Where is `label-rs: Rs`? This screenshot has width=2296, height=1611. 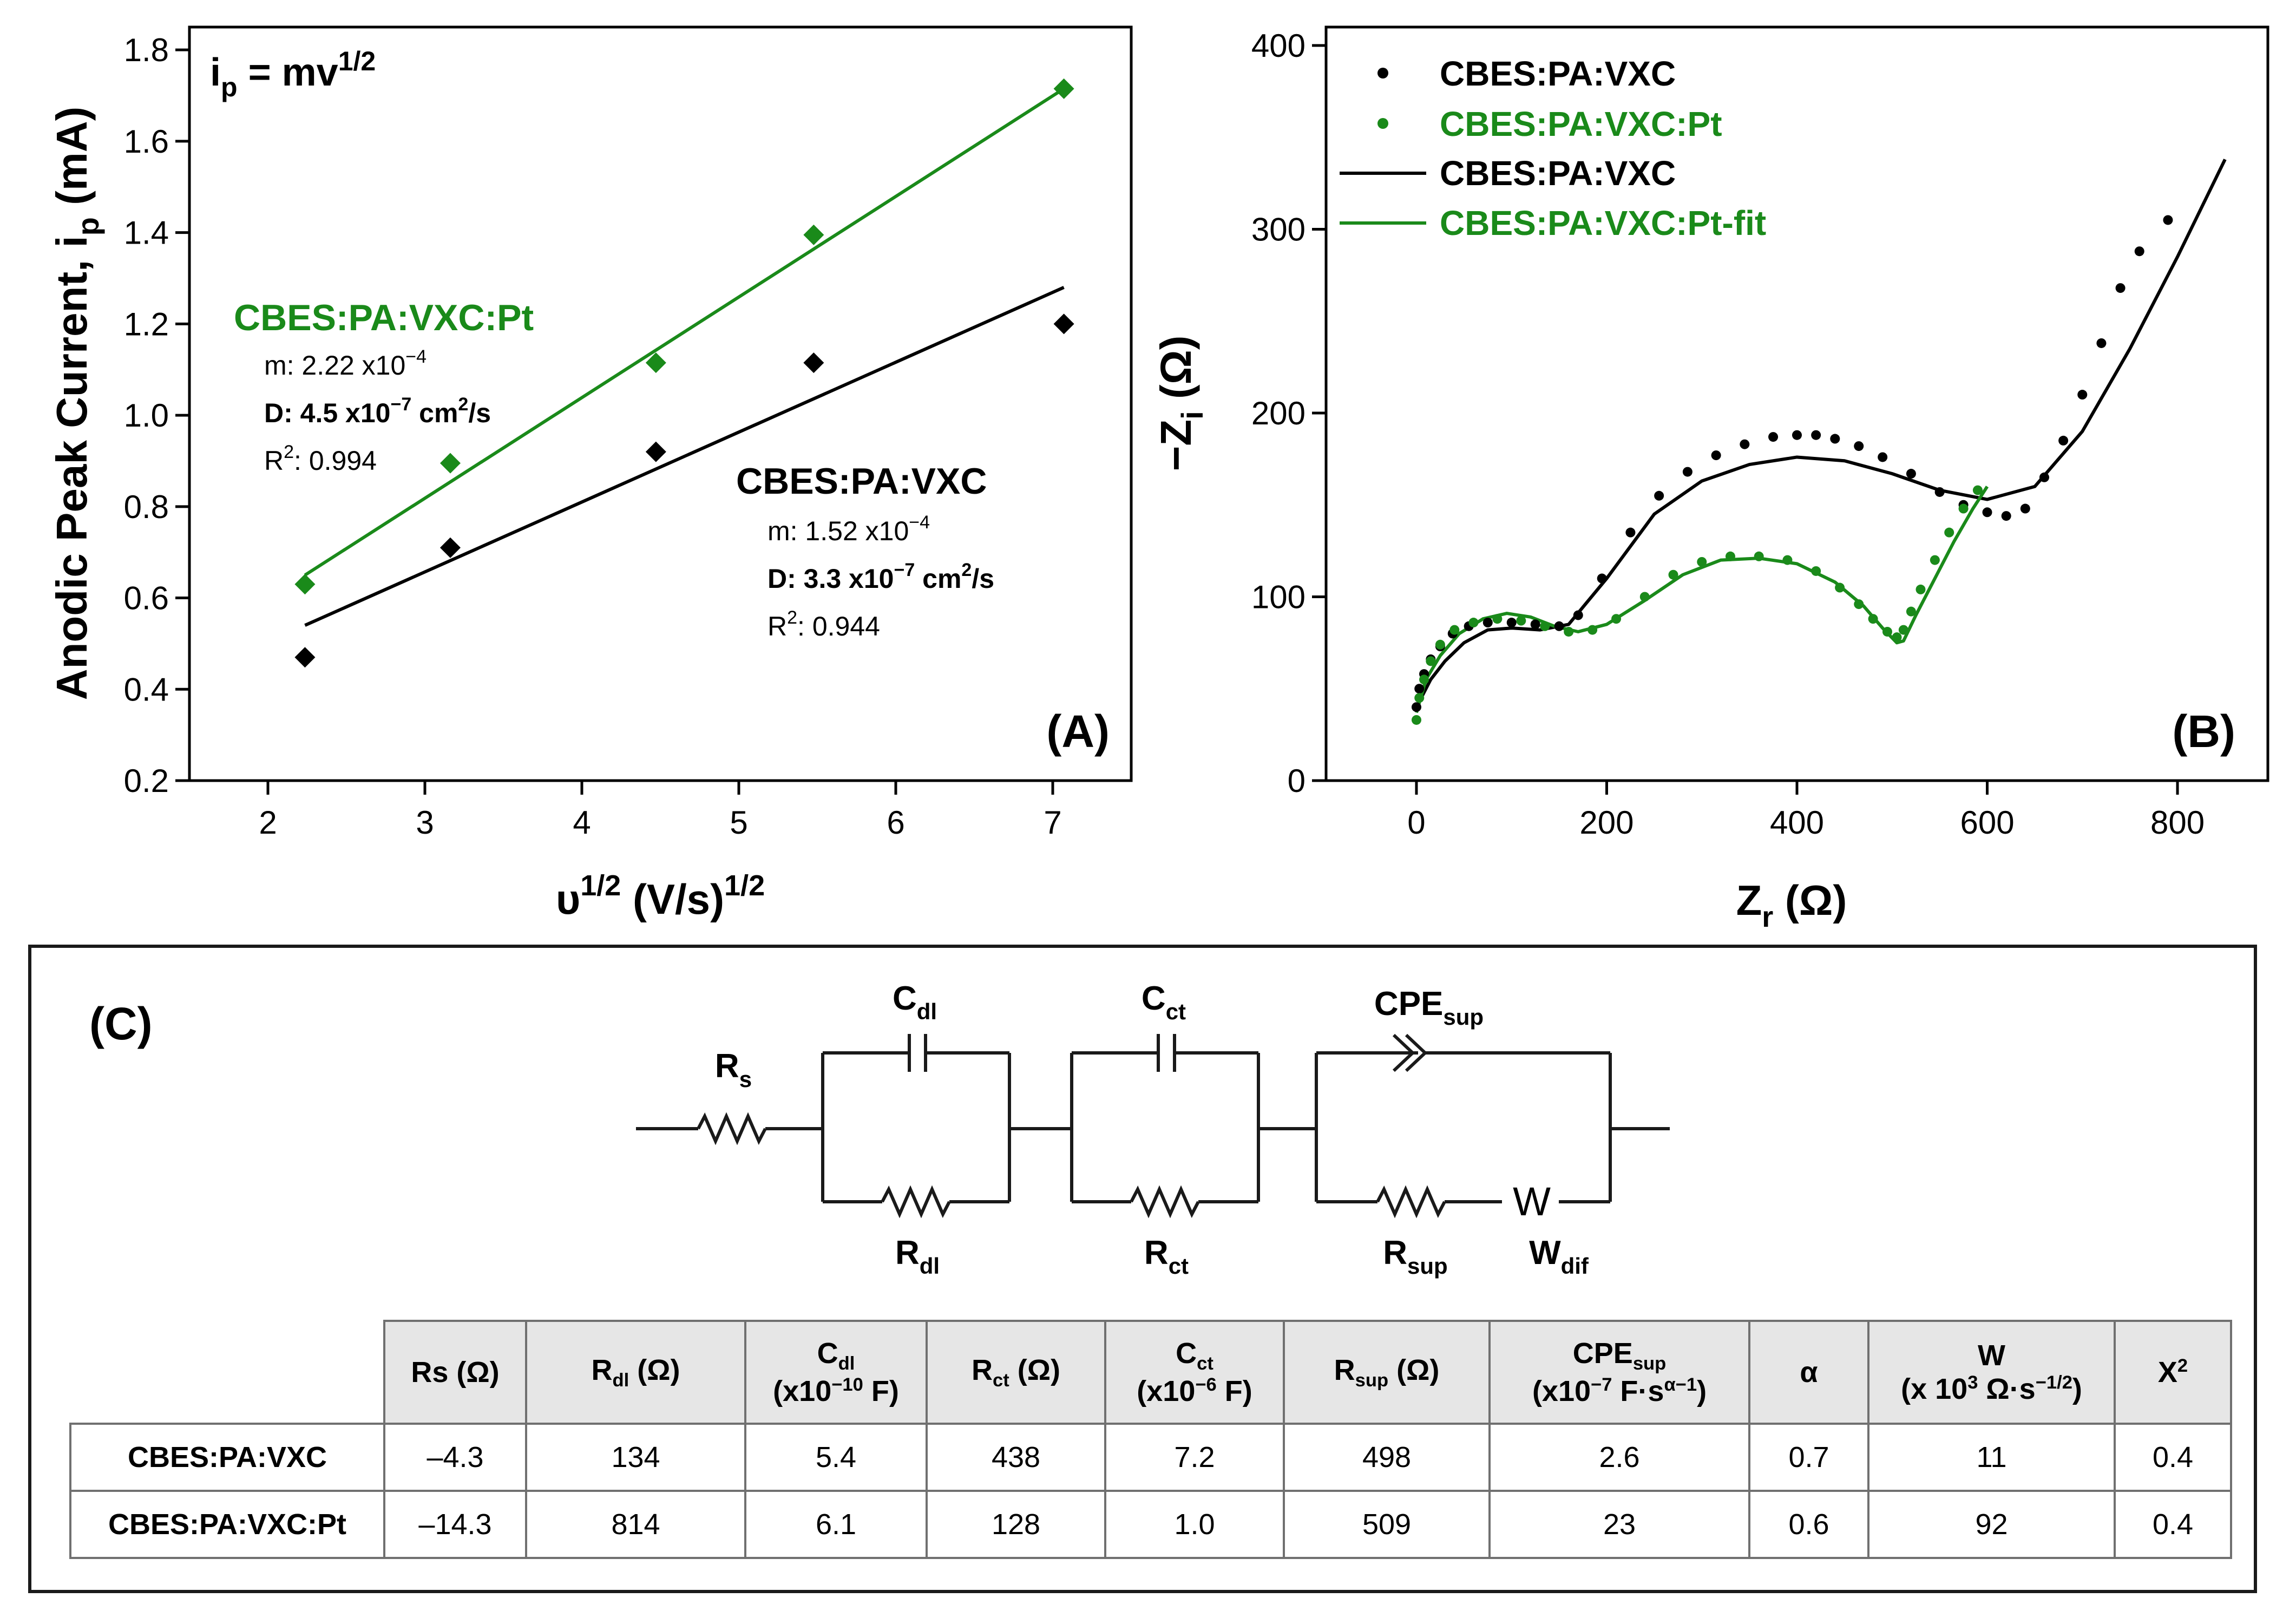
label-rs: Rs is located at coordinates (734, 1069).